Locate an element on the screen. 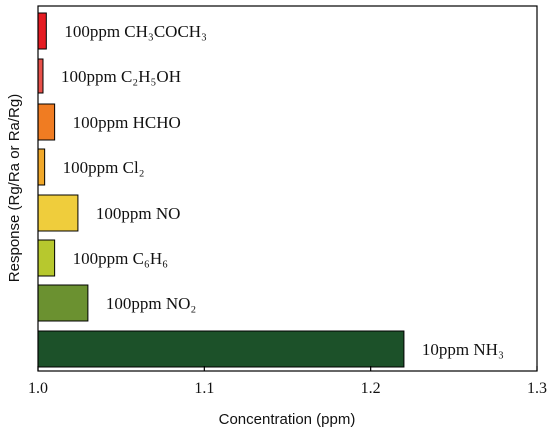 Image resolution: width=550 pixels, height=436 pixels. x-axis-title: Concentration (ppm) is located at coordinates (287, 419).